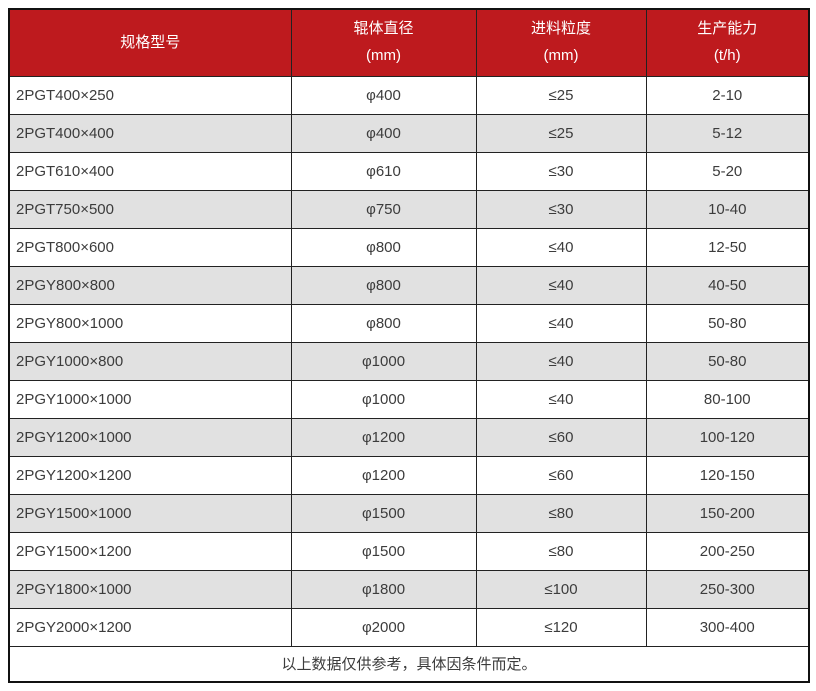 This screenshot has height=691, width=816. What do you see at coordinates (150, 399) in the screenshot?
I see `cell-model: 2PGY1000×1000` at bounding box center [150, 399].